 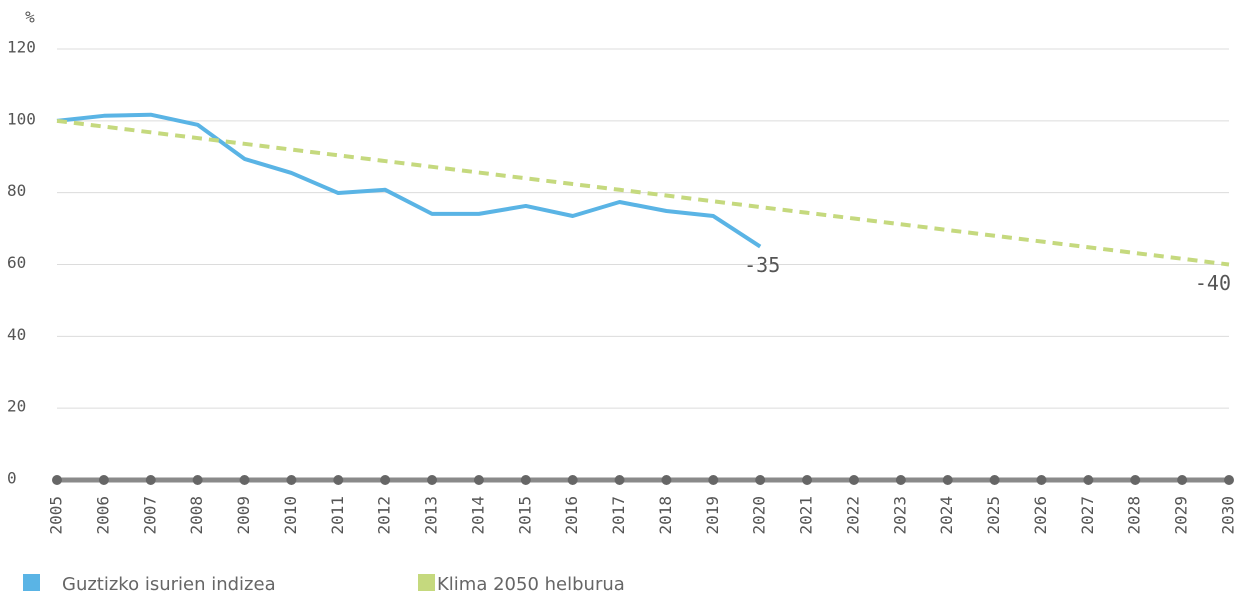 I want to click on y-axis-label: %, so click(x=30, y=17).